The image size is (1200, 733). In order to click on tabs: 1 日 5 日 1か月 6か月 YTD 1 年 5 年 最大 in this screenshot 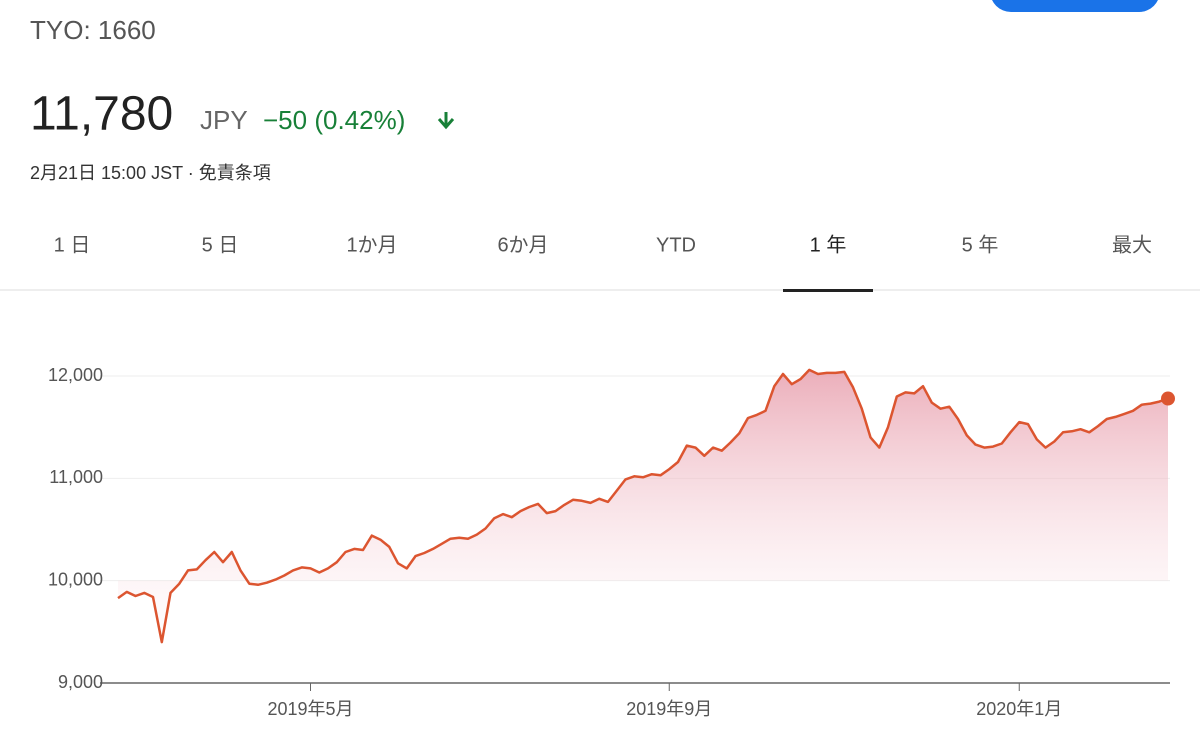, I will do `click(603, 262)`.